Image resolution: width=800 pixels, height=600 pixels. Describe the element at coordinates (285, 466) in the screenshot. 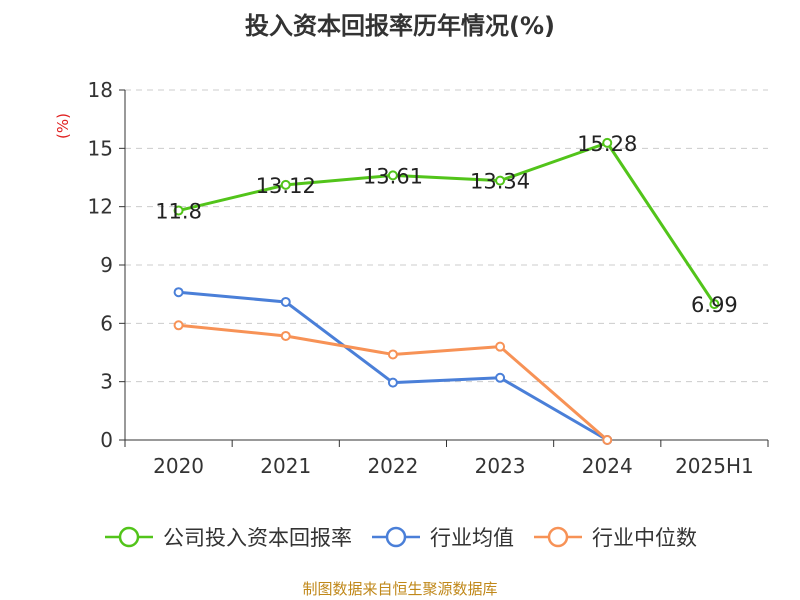

I see `x-tick-label: 2021` at that location.